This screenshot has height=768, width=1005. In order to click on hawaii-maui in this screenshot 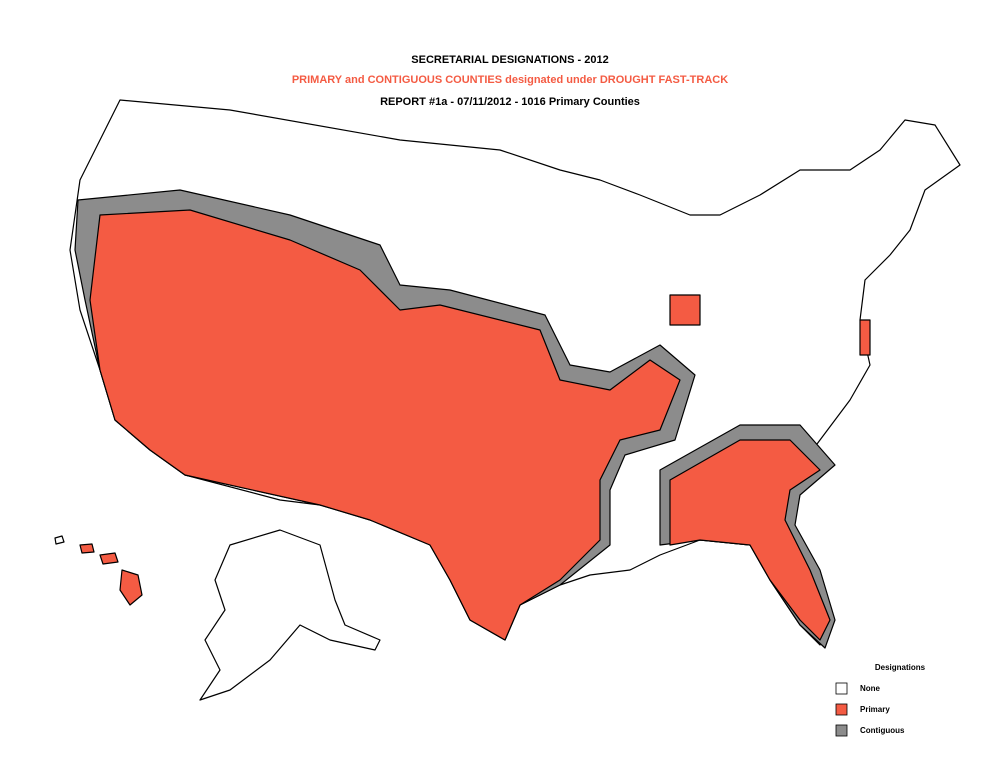, I will do `click(109, 558)`.